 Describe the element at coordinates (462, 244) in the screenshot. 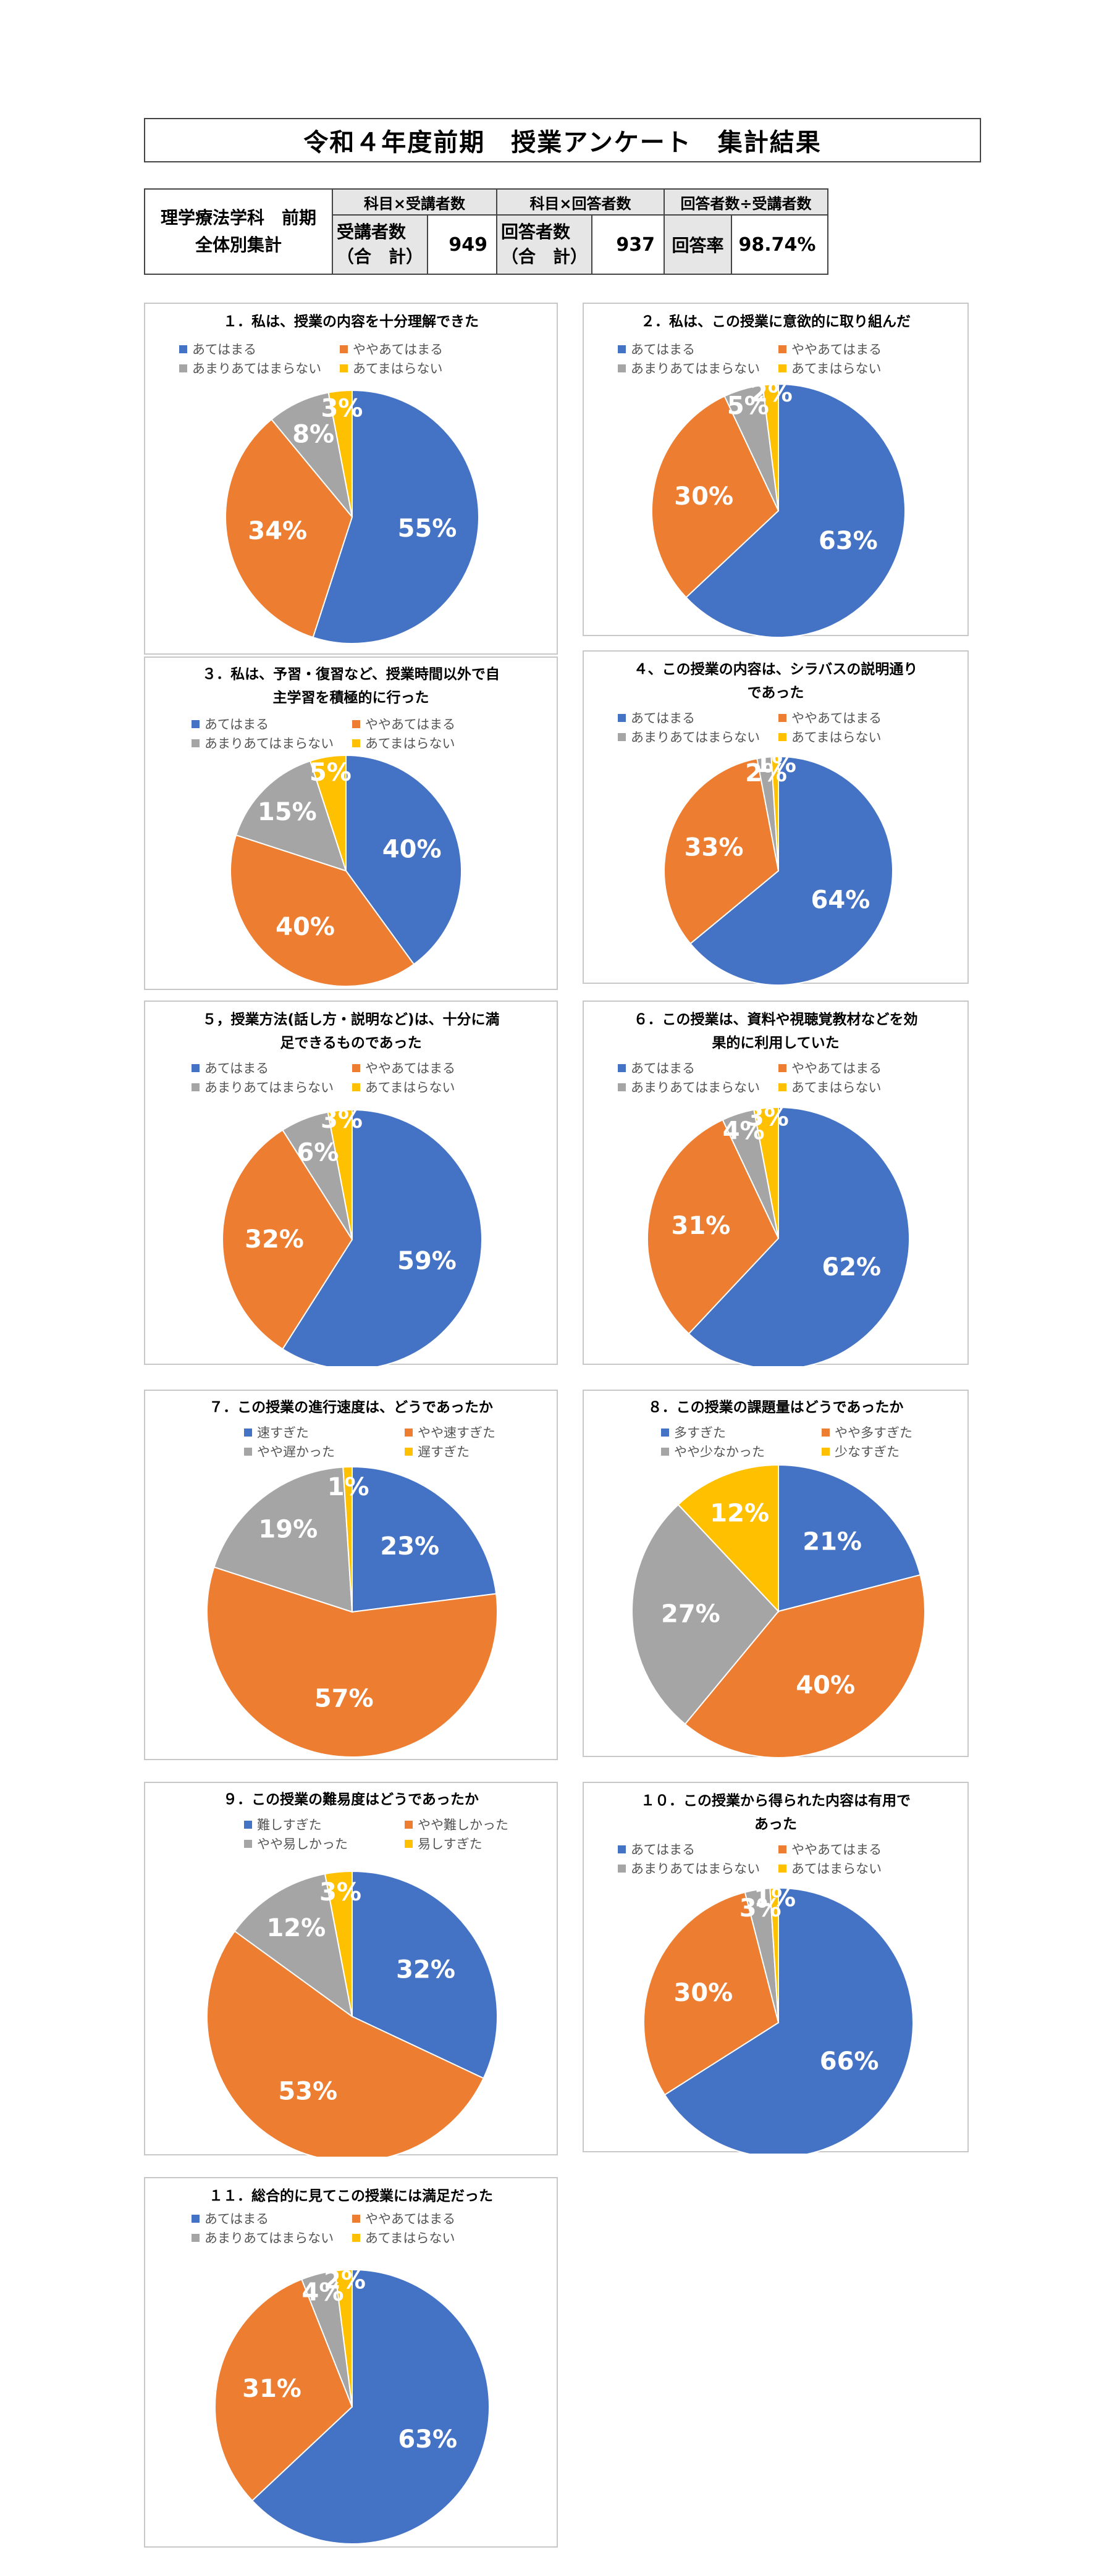

I see `enrolled-value: 949` at that location.